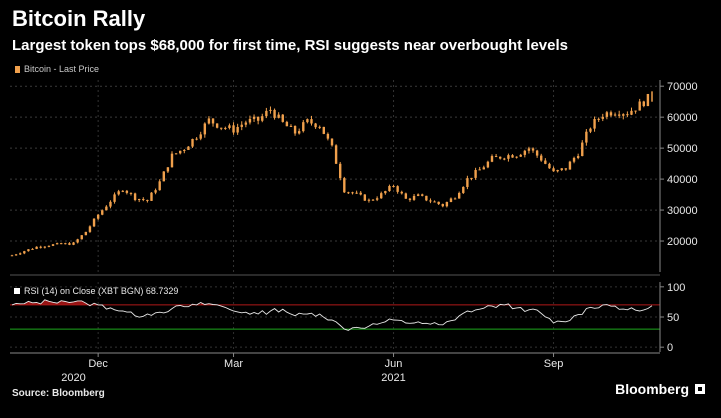  Describe the element at coordinates (682, 149) in the screenshot. I see `price-y-tick-label: 50000` at that location.